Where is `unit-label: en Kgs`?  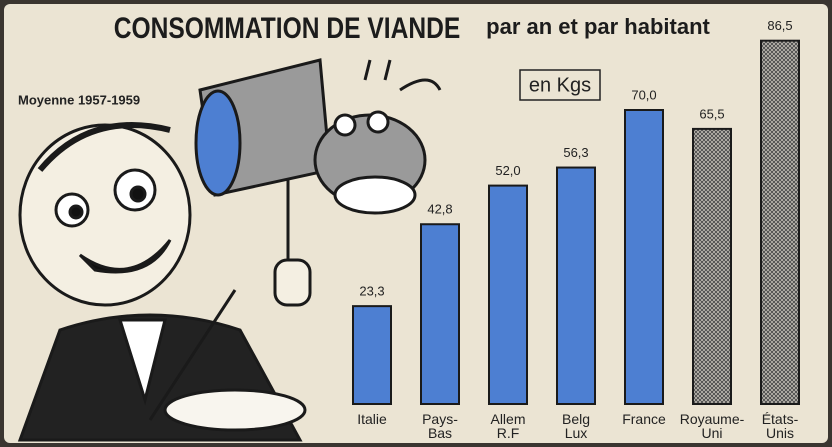
unit-label: en Kgs is located at coordinates (560, 85).